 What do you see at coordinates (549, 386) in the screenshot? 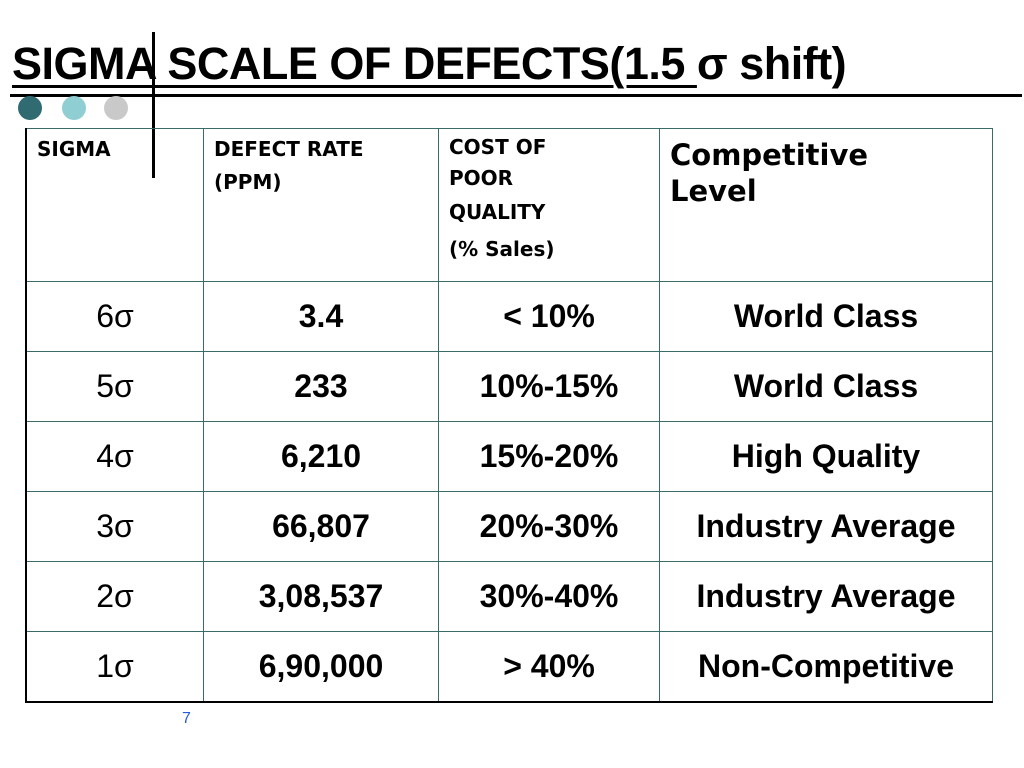
I see `cell-cost: 10%-15%` at bounding box center [549, 386].